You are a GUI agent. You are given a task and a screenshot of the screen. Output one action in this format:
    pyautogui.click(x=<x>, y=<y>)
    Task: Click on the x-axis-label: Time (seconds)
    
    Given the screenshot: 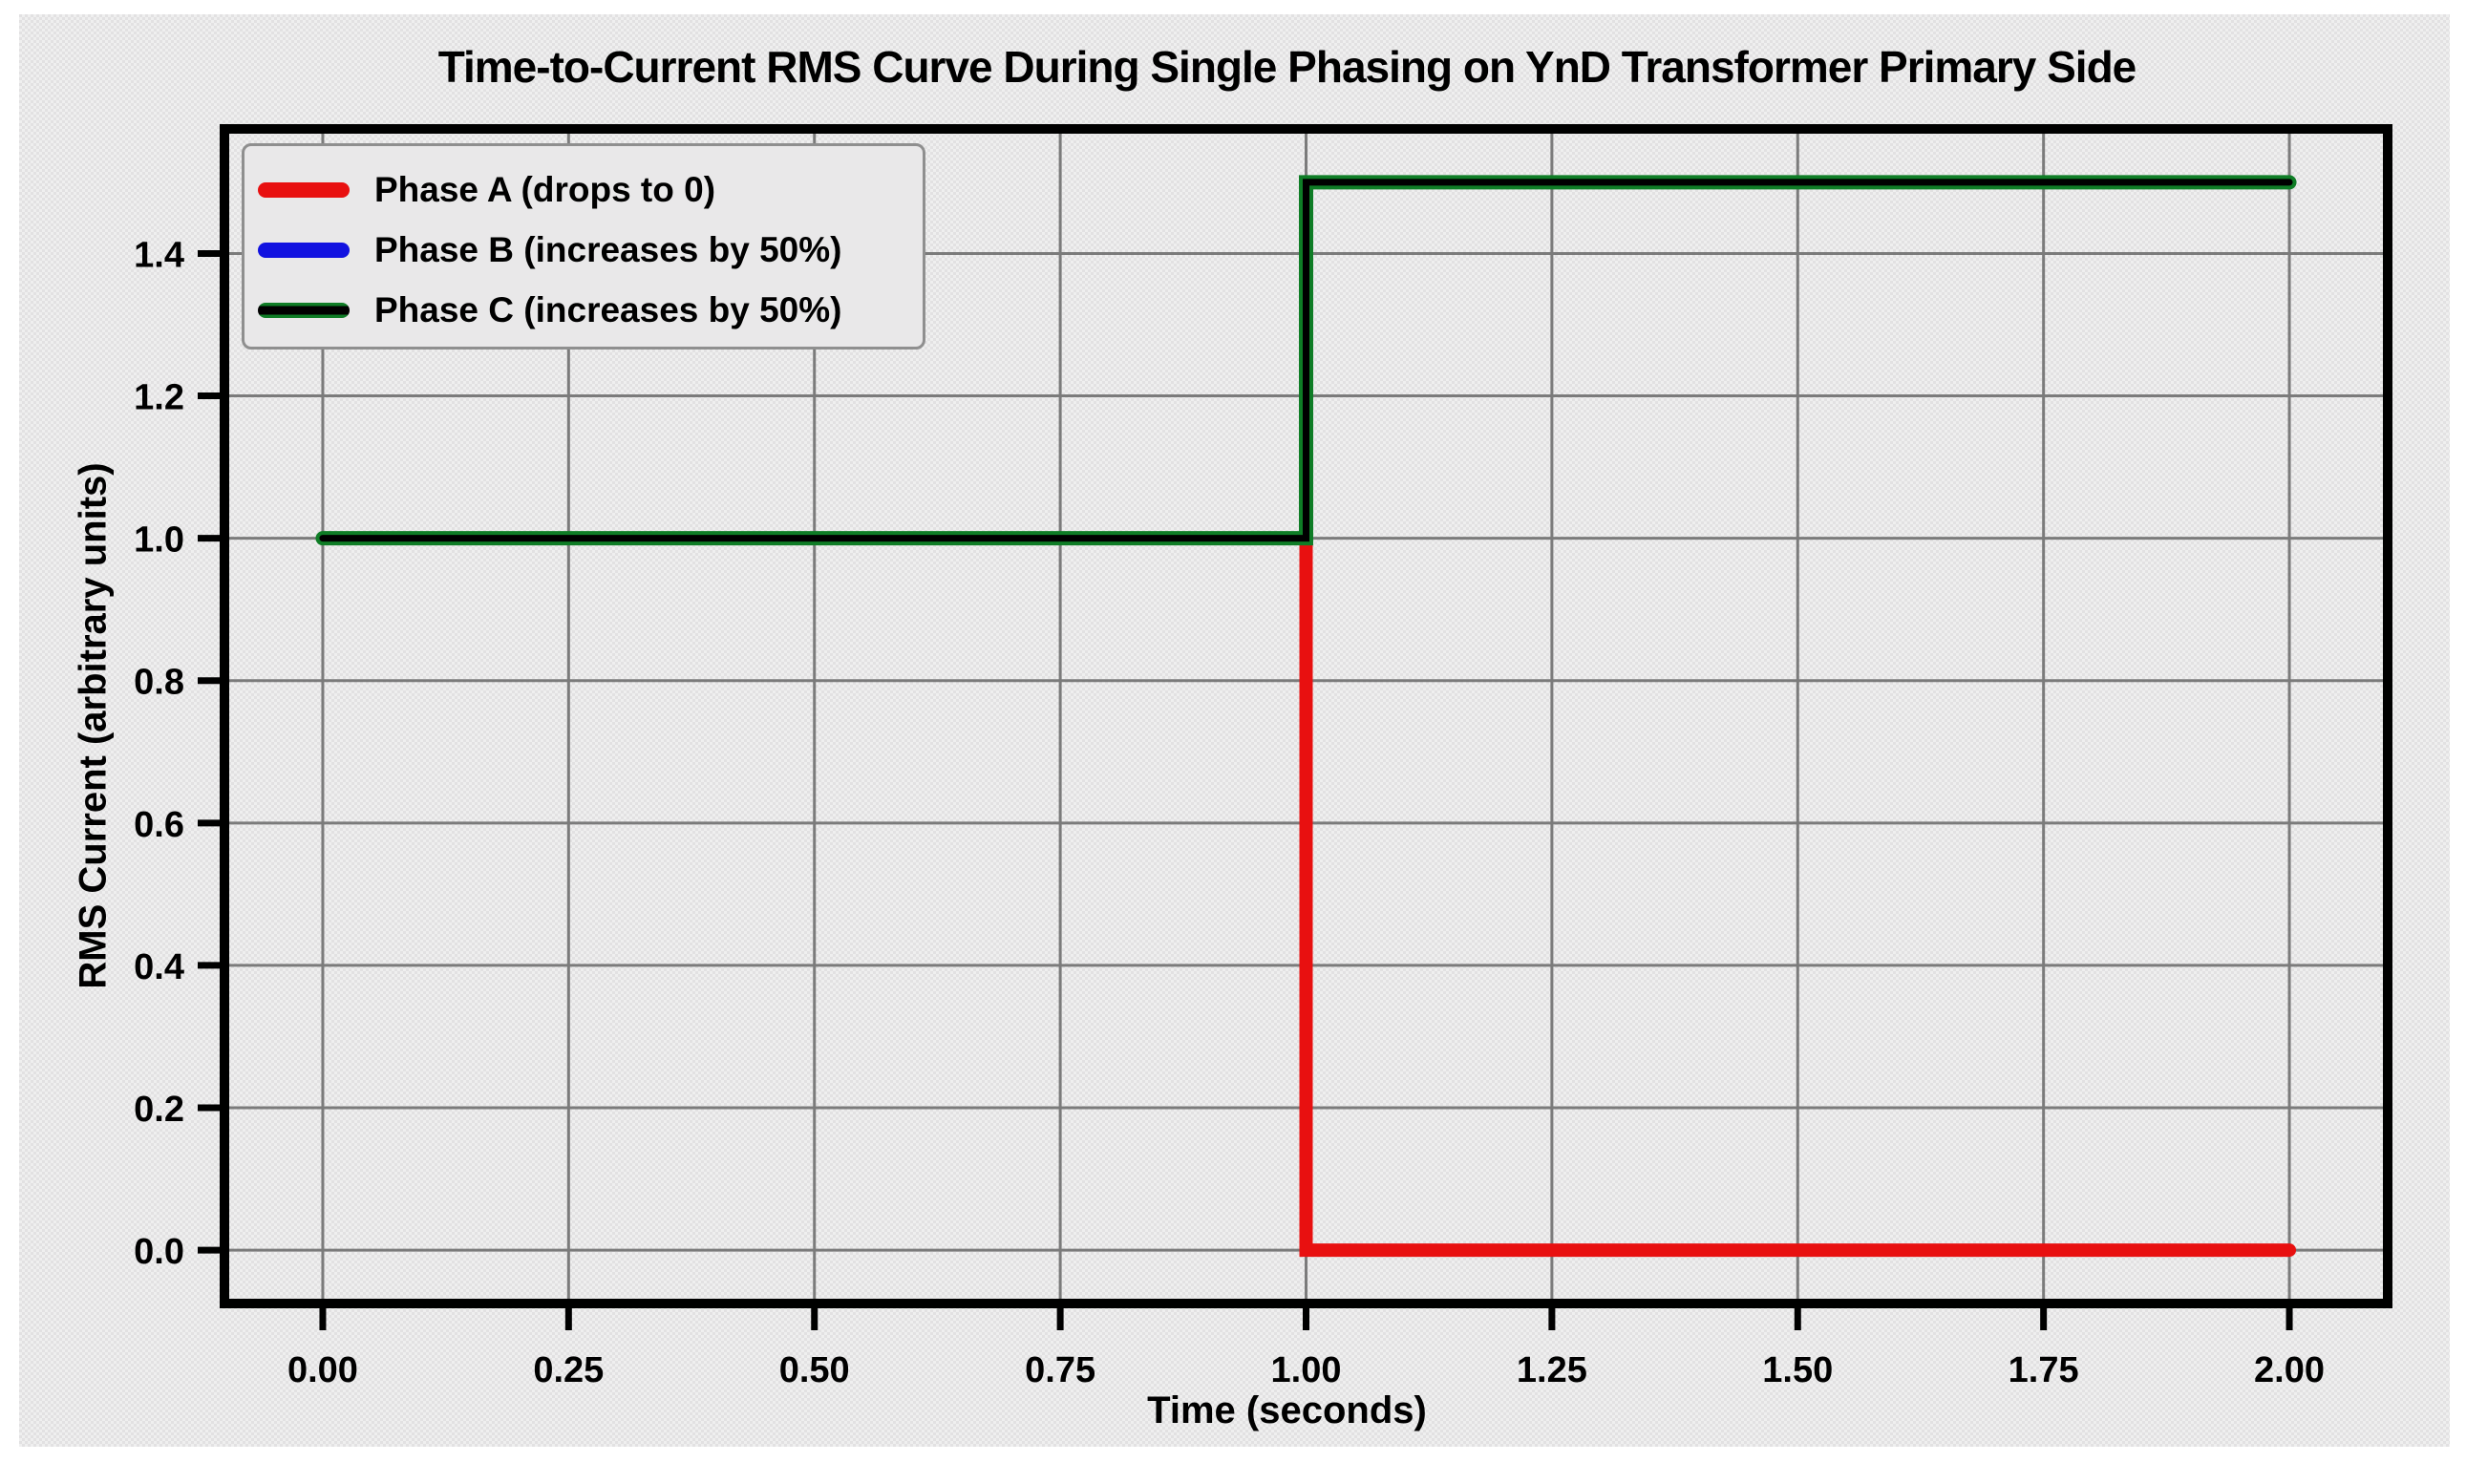 What is the action you would take?
    pyautogui.click(x=1287, y=1410)
    